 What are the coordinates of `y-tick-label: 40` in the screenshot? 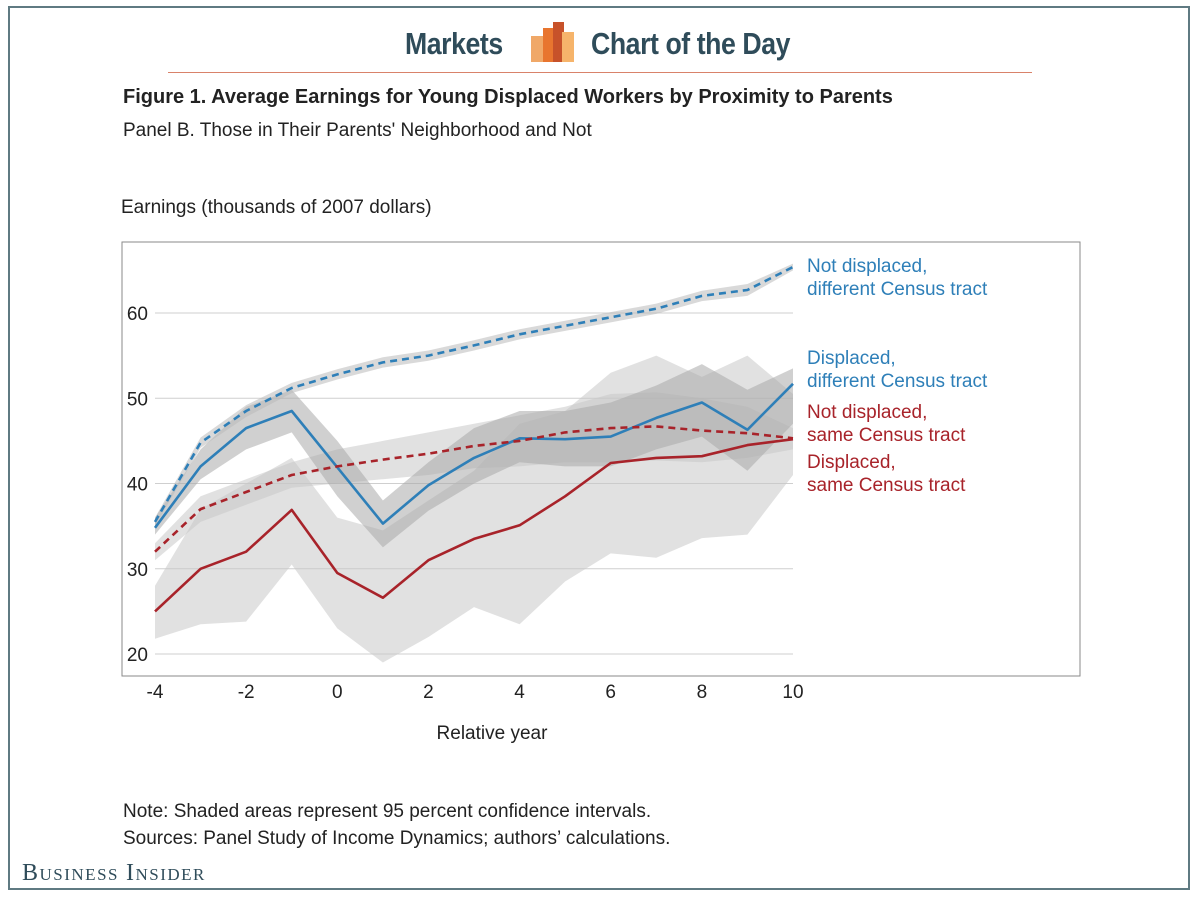 It's located at (137, 485).